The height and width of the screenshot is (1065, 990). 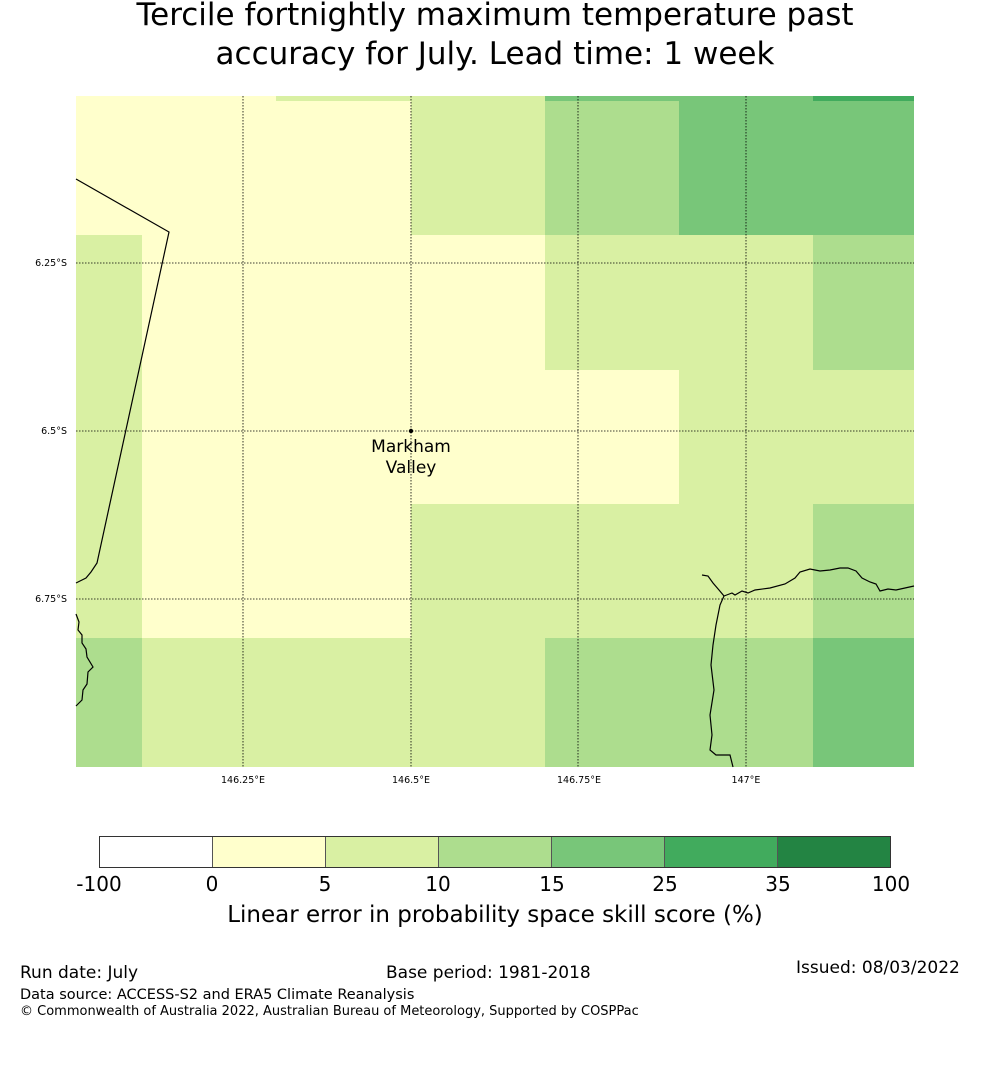 What do you see at coordinates (746, 780) in the screenshot?
I see `lon-label: 147°E` at bounding box center [746, 780].